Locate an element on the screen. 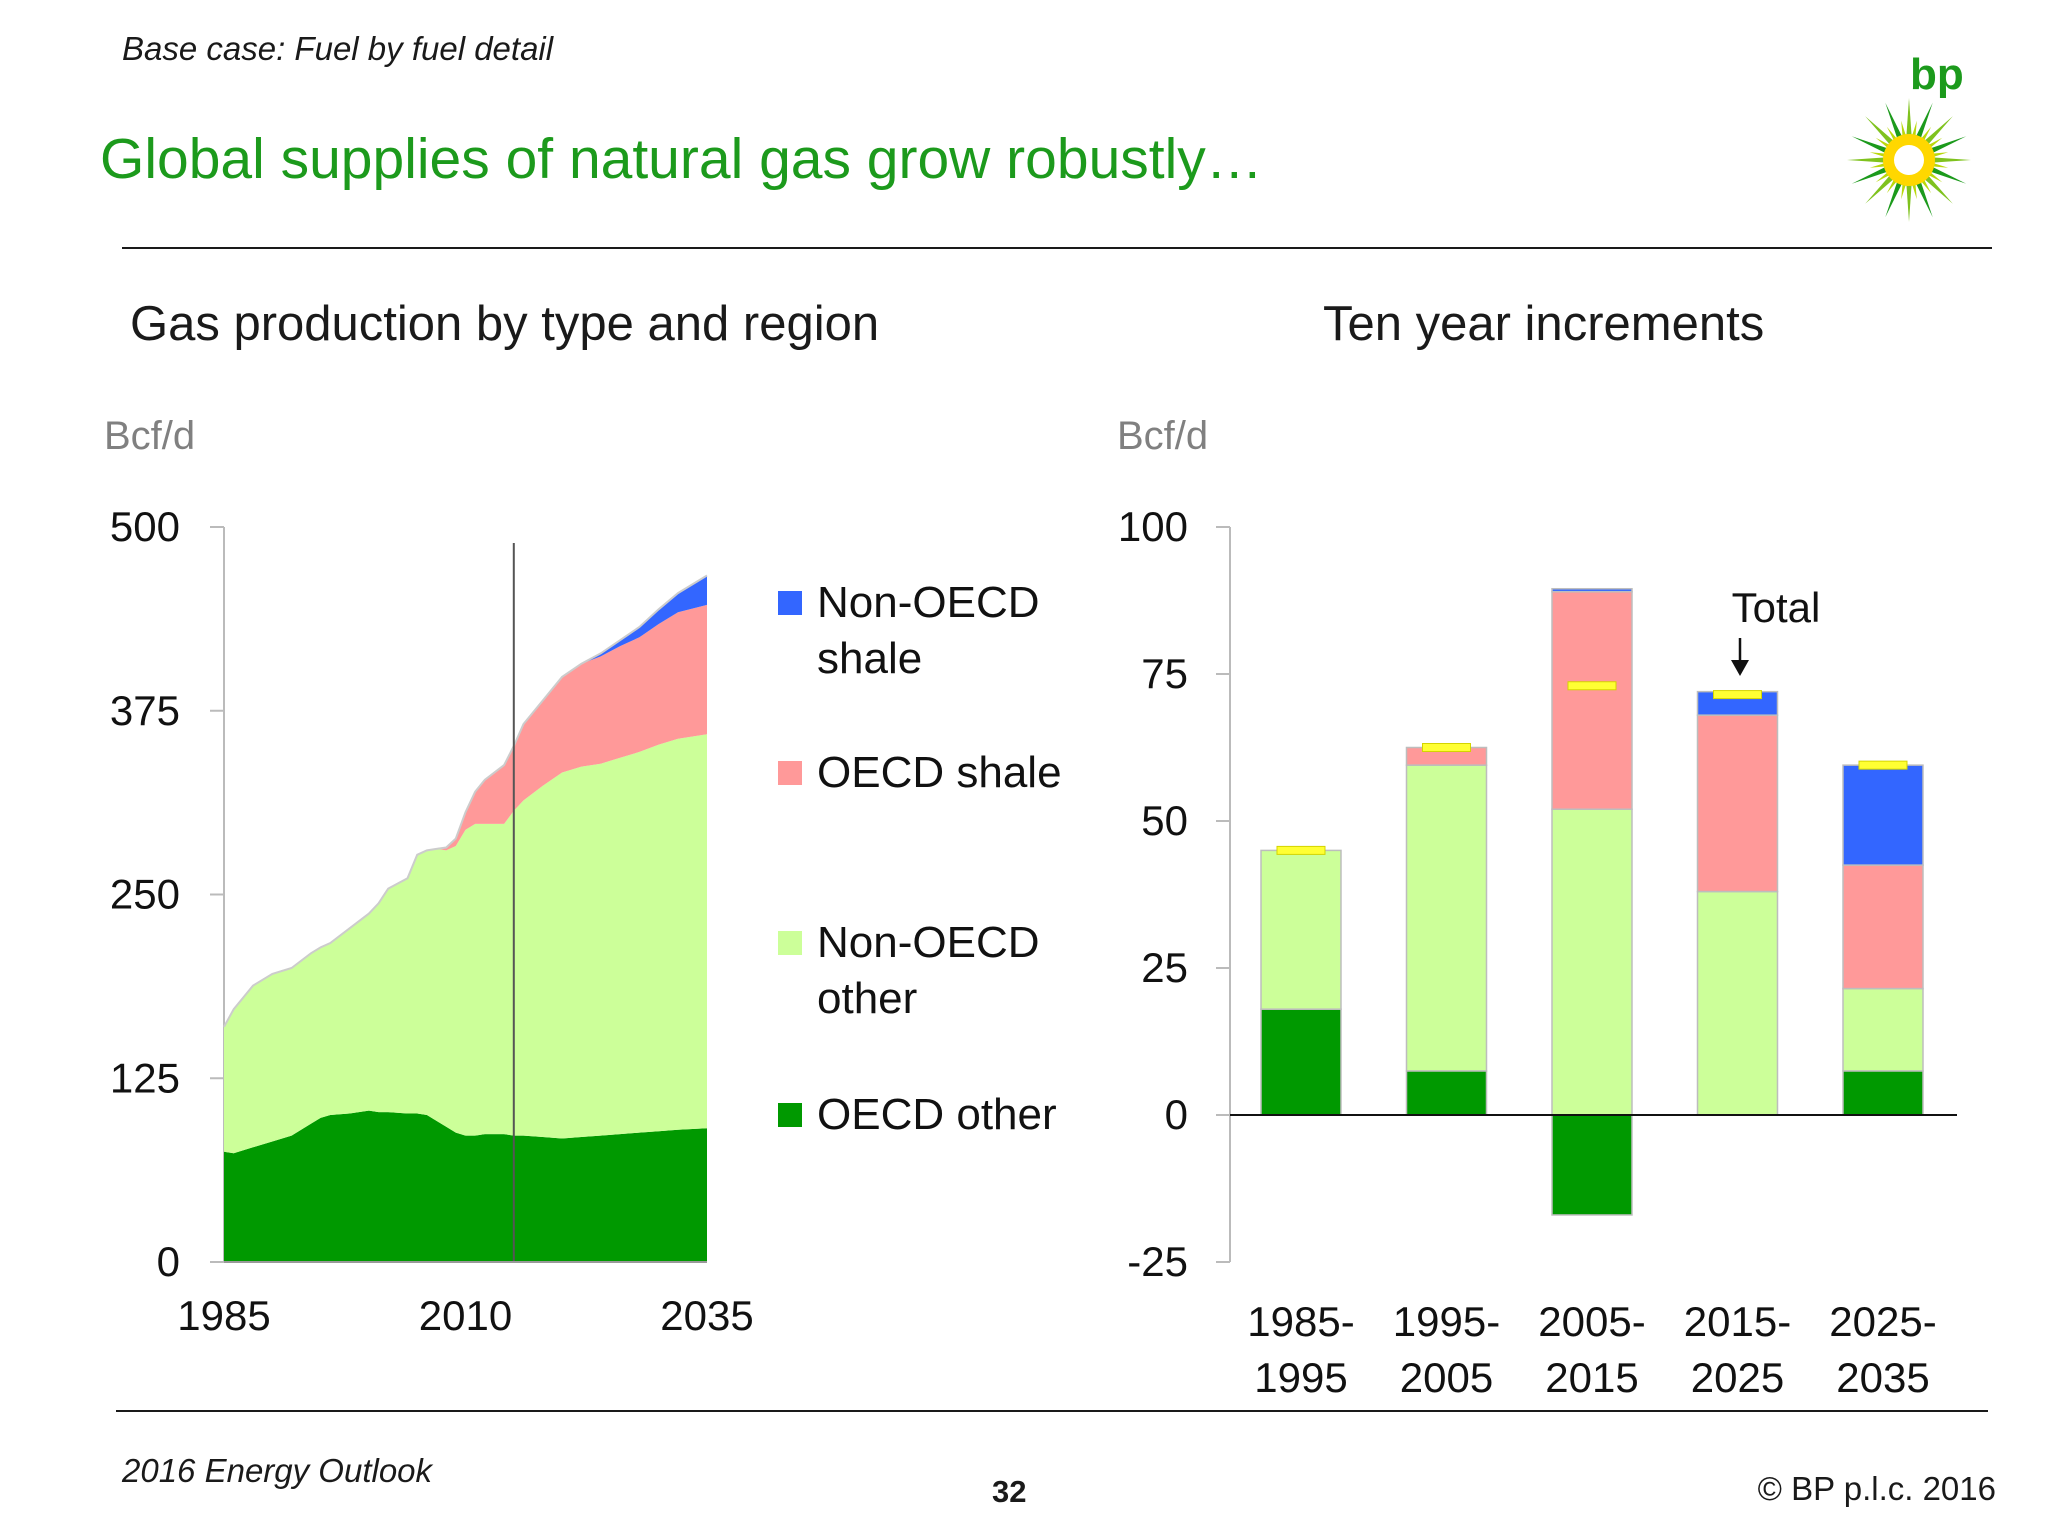 The width and height of the screenshot is (2048, 1536). total-arrow-head is located at coordinates (1740, 668).